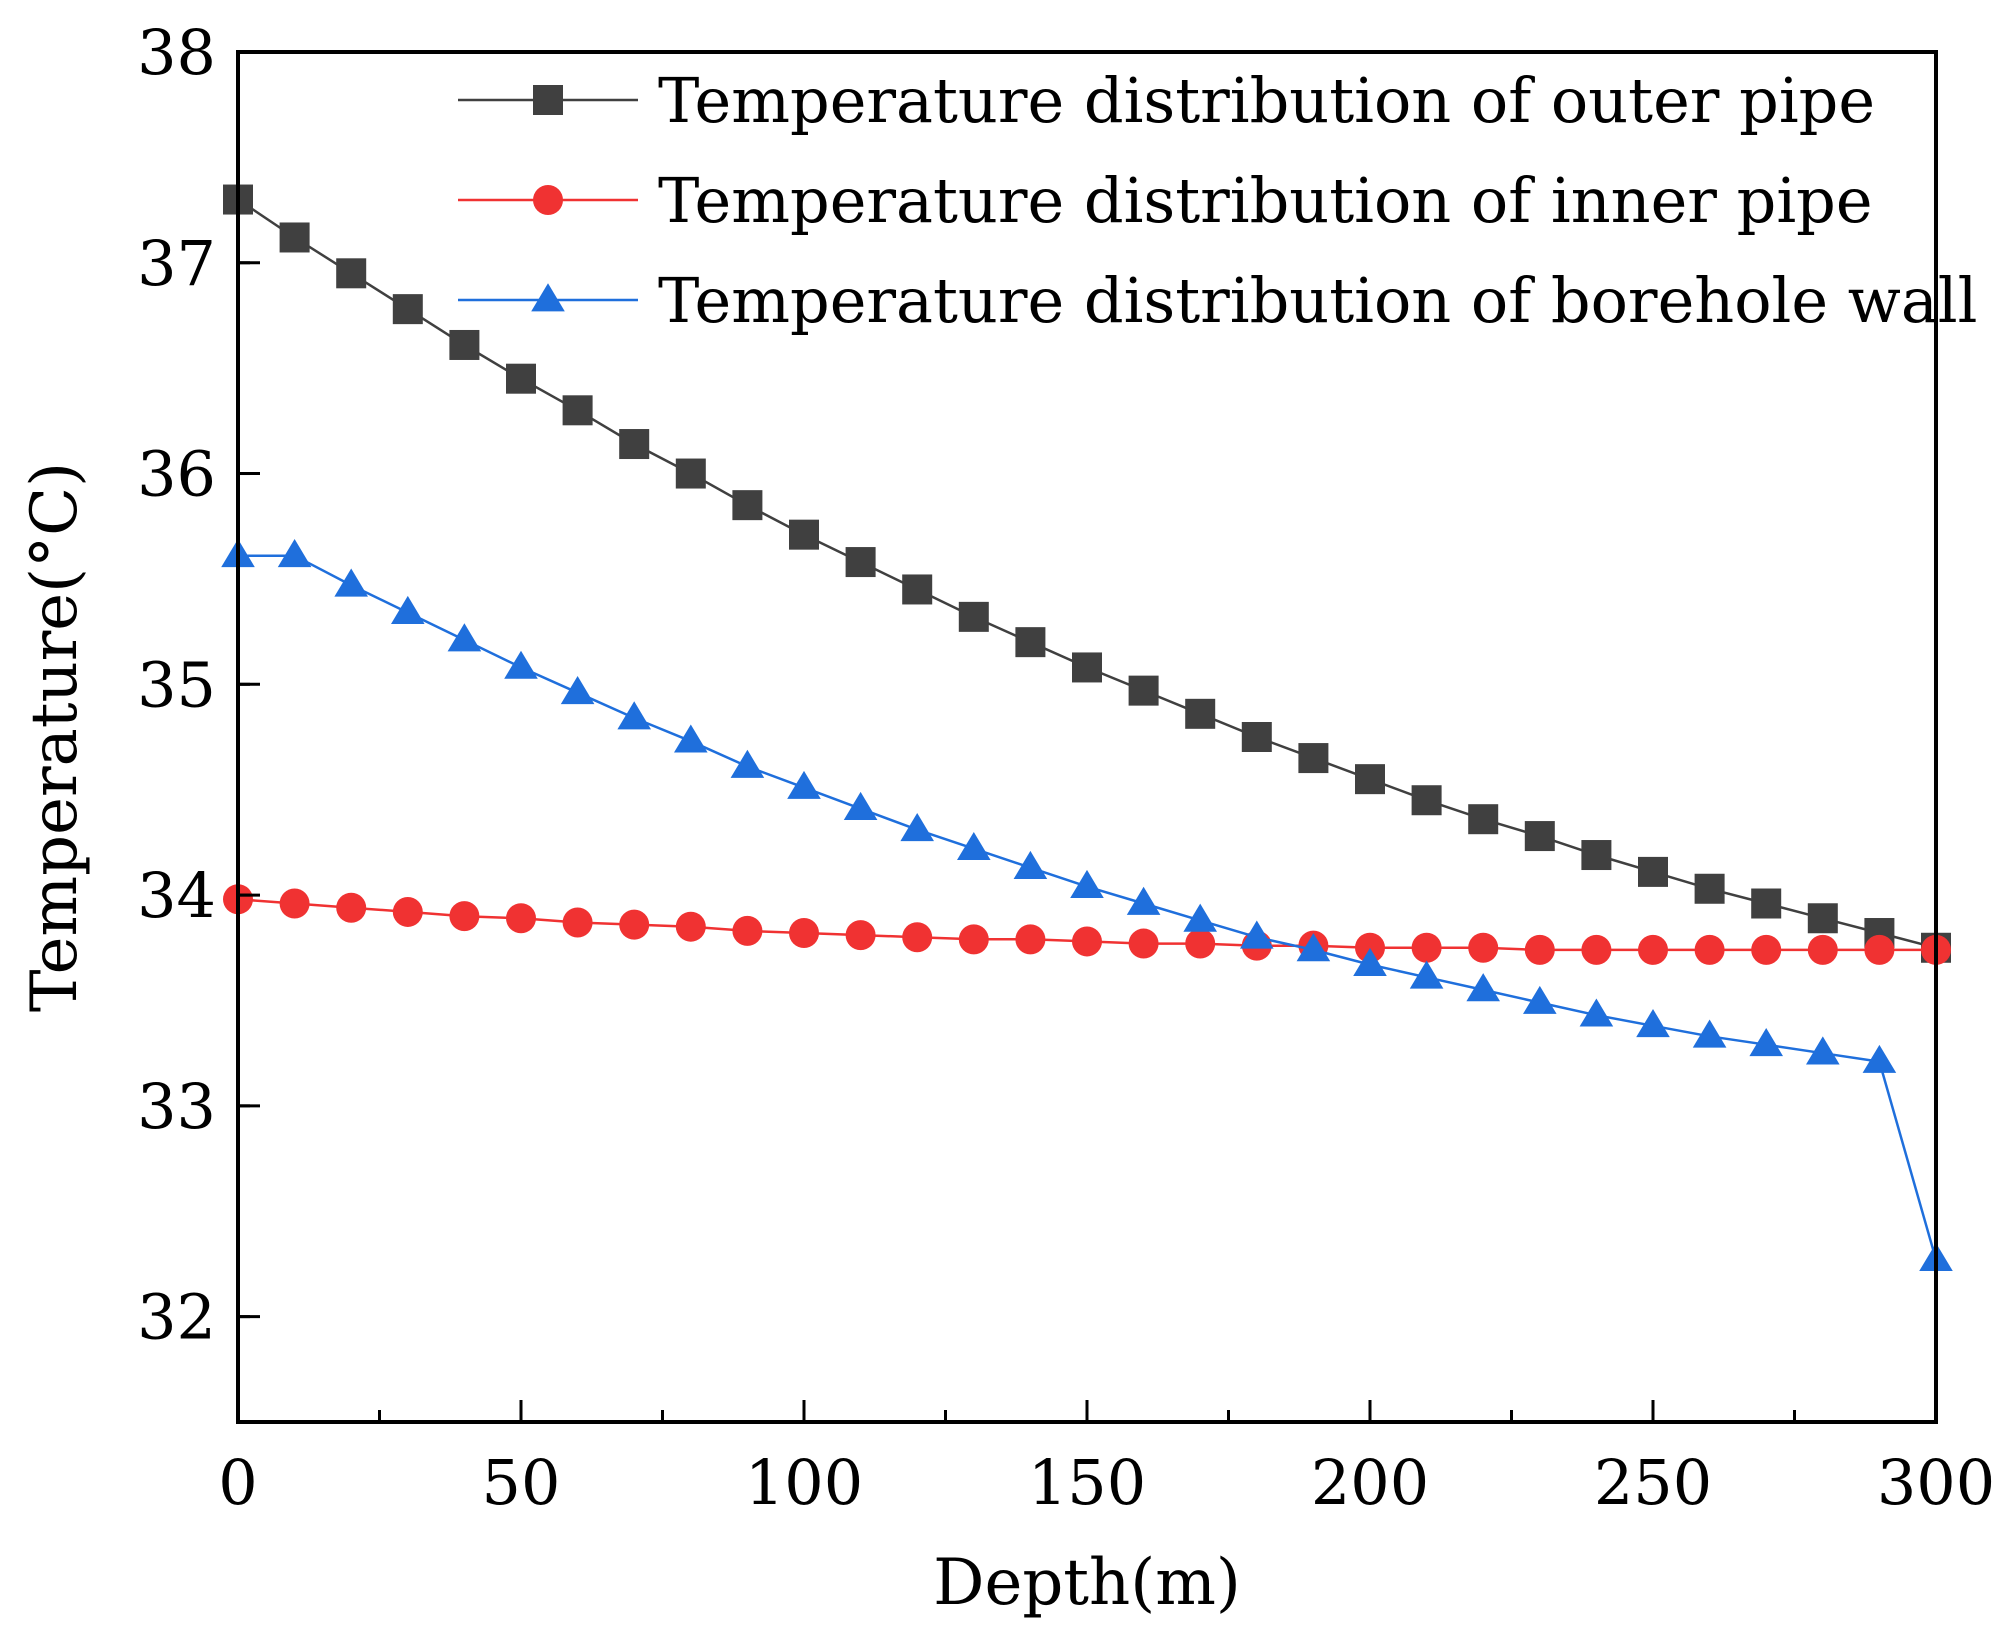 The height and width of the screenshot is (1640, 2002). Describe the element at coordinates (1087, 1583) in the screenshot. I see `x-axis-title: Depth(m)` at that location.